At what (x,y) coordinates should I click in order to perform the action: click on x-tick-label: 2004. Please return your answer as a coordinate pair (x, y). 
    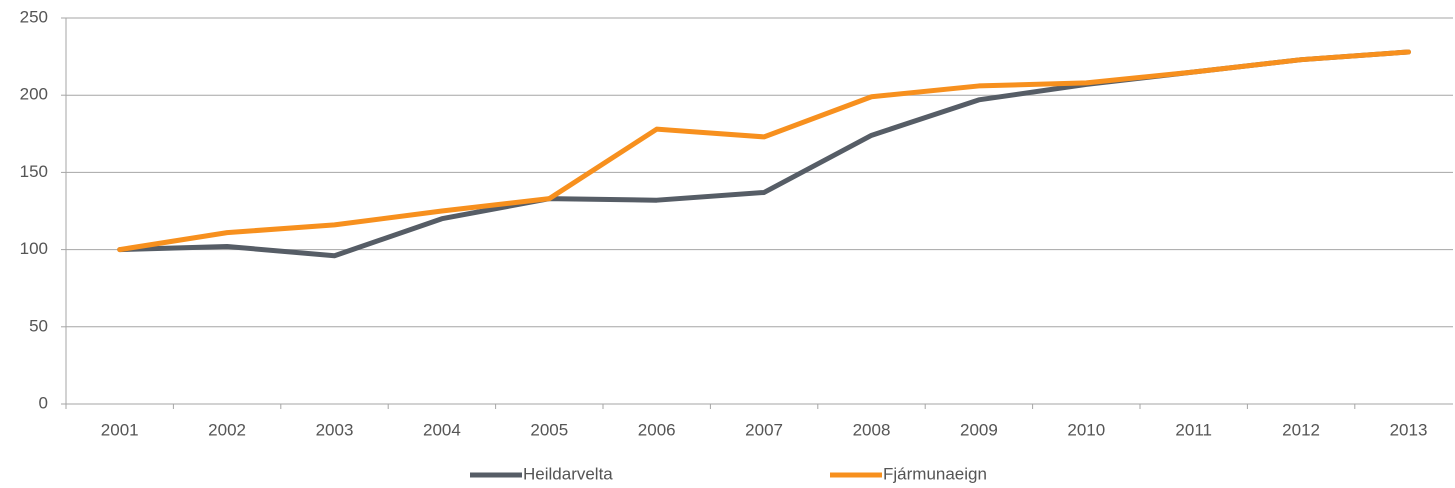
    Looking at the image, I should click on (442, 429).